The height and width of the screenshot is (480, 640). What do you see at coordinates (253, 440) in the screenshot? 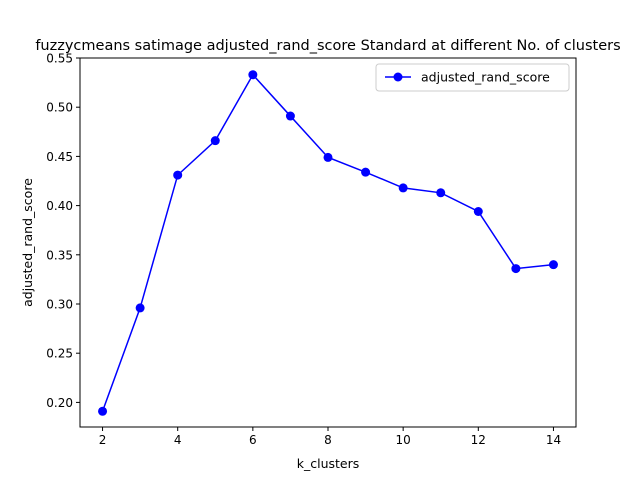
I see `x-tick-label: 6` at bounding box center [253, 440].